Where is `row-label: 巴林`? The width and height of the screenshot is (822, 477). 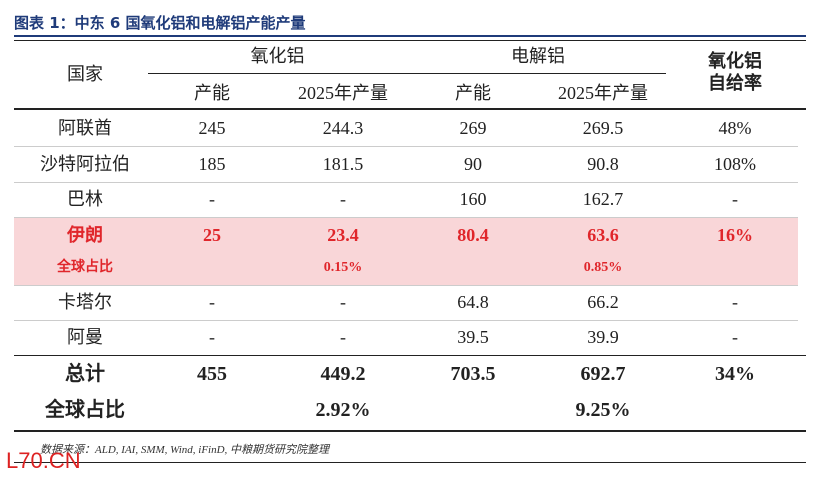 row-label: 巴林 is located at coordinates (85, 199).